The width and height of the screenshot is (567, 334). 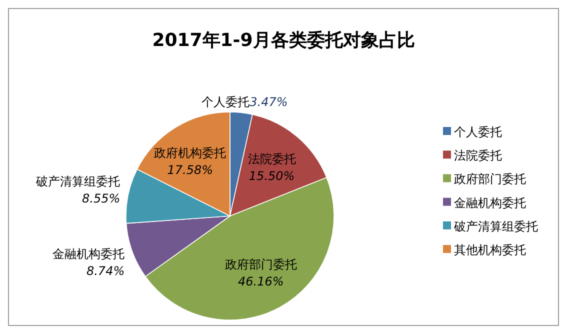 What do you see at coordinates (490, 250) in the screenshot?
I see `legend-label: 其他机构委托` at bounding box center [490, 250].